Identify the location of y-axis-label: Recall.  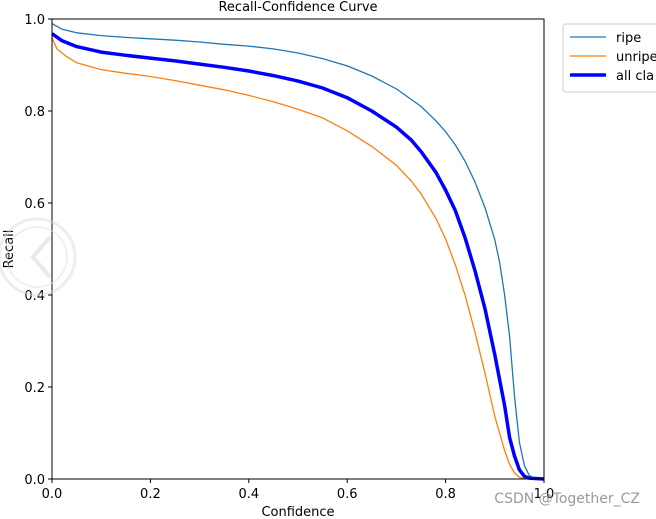
(9, 249).